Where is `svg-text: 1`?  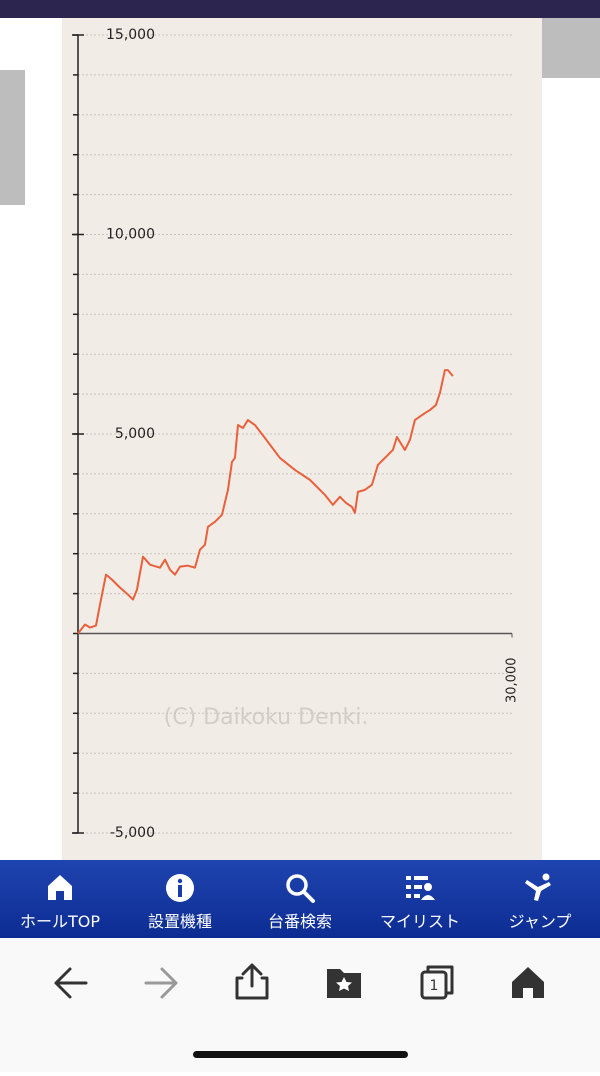 svg-text: 1 is located at coordinates (434, 986).